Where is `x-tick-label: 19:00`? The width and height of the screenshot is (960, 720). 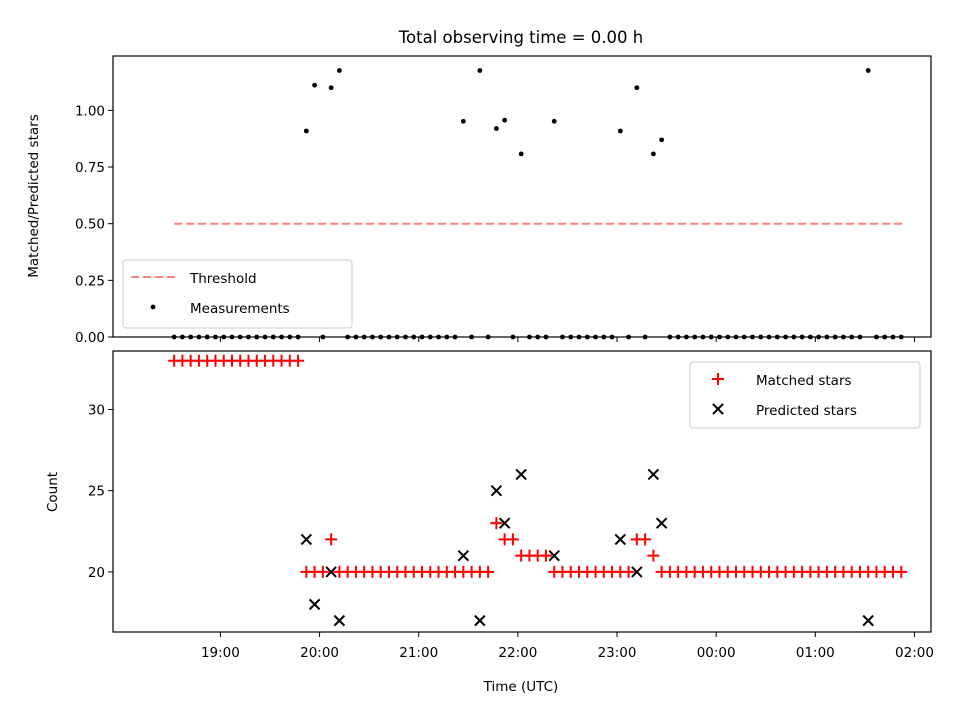
x-tick-label: 19:00 is located at coordinates (220, 653).